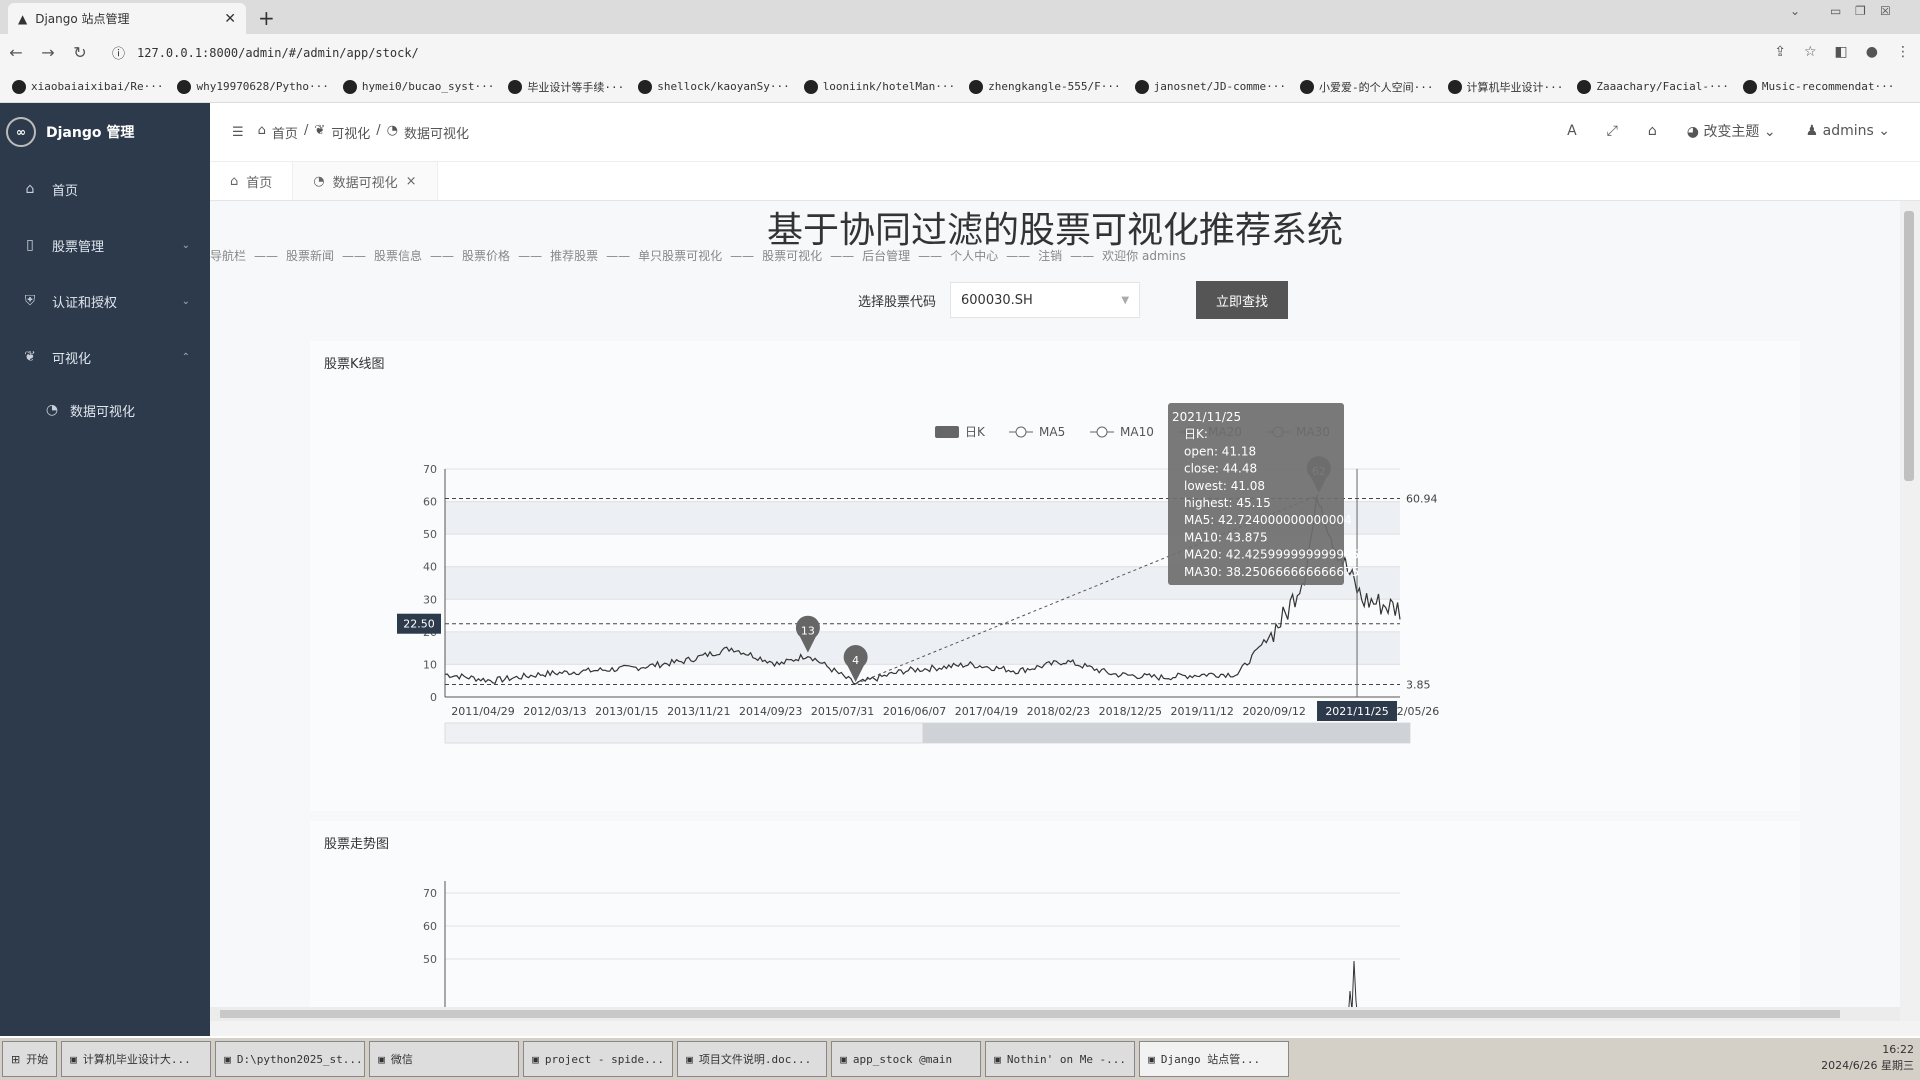 Image resolution: width=1920 pixels, height=1080 pixels. I want to click on close-icon: ×, so click(411, 181).